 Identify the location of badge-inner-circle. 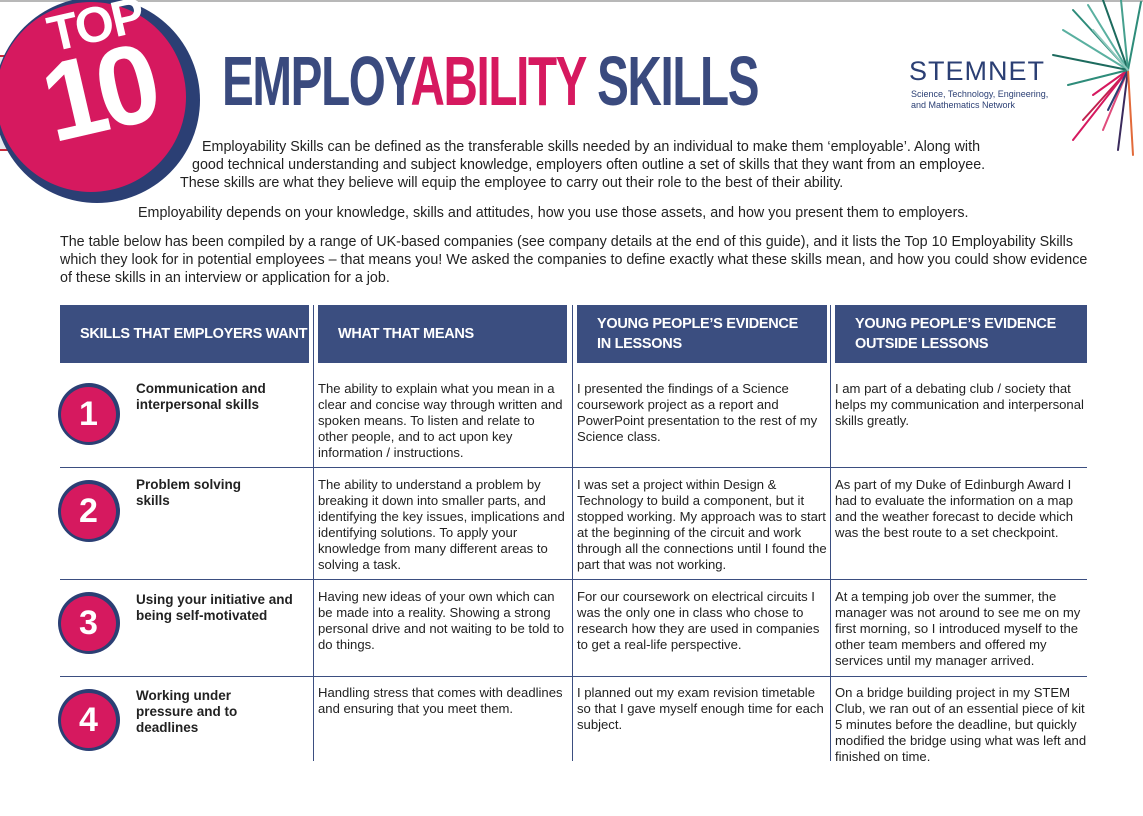
(93, 97).